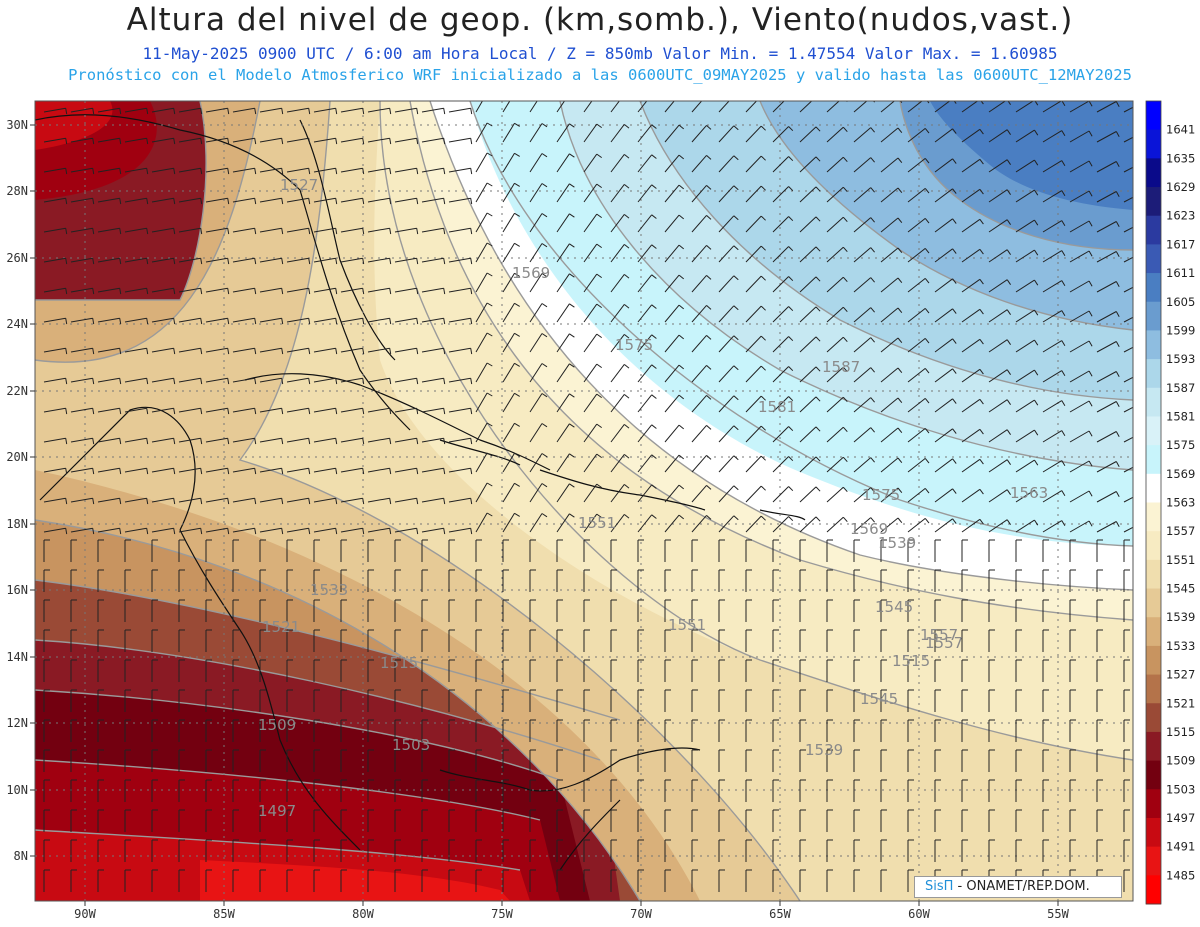  What do you see at coordinates (411, 745) in the screenshot?
I see `contour-label: 1503` at bounding box center [411, 745].